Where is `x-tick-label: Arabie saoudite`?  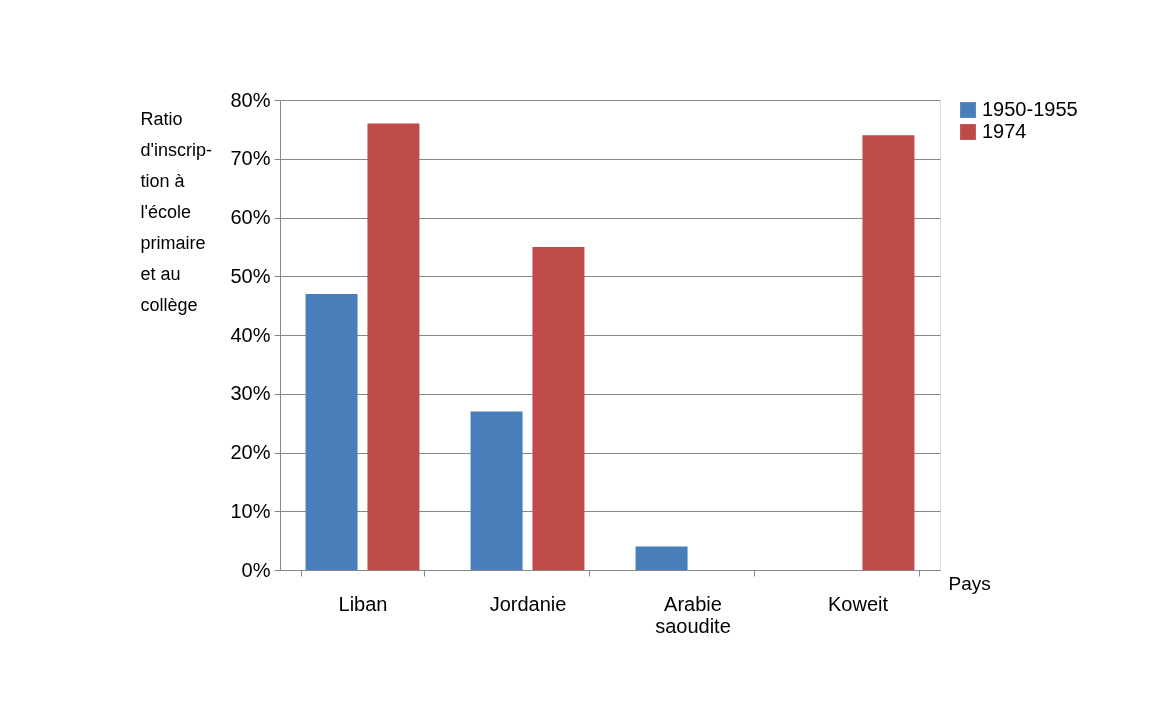 x-tick-label: Arabie saoudite is located at coordinates (693, 614).